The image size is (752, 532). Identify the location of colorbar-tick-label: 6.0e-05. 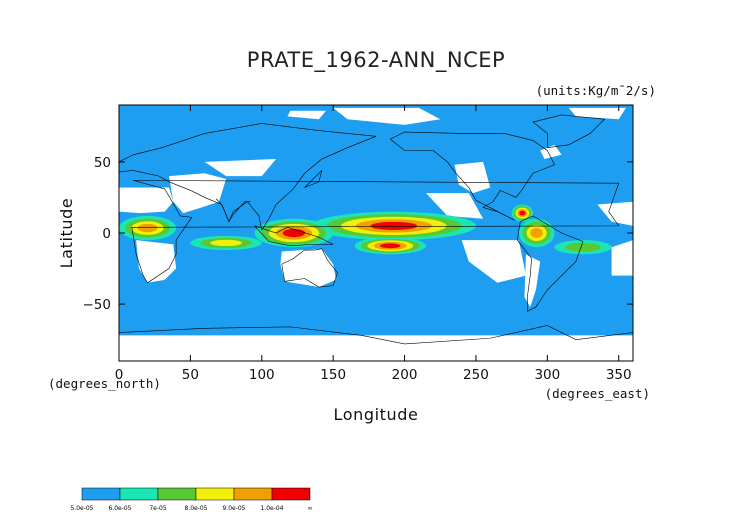
(119, 508).